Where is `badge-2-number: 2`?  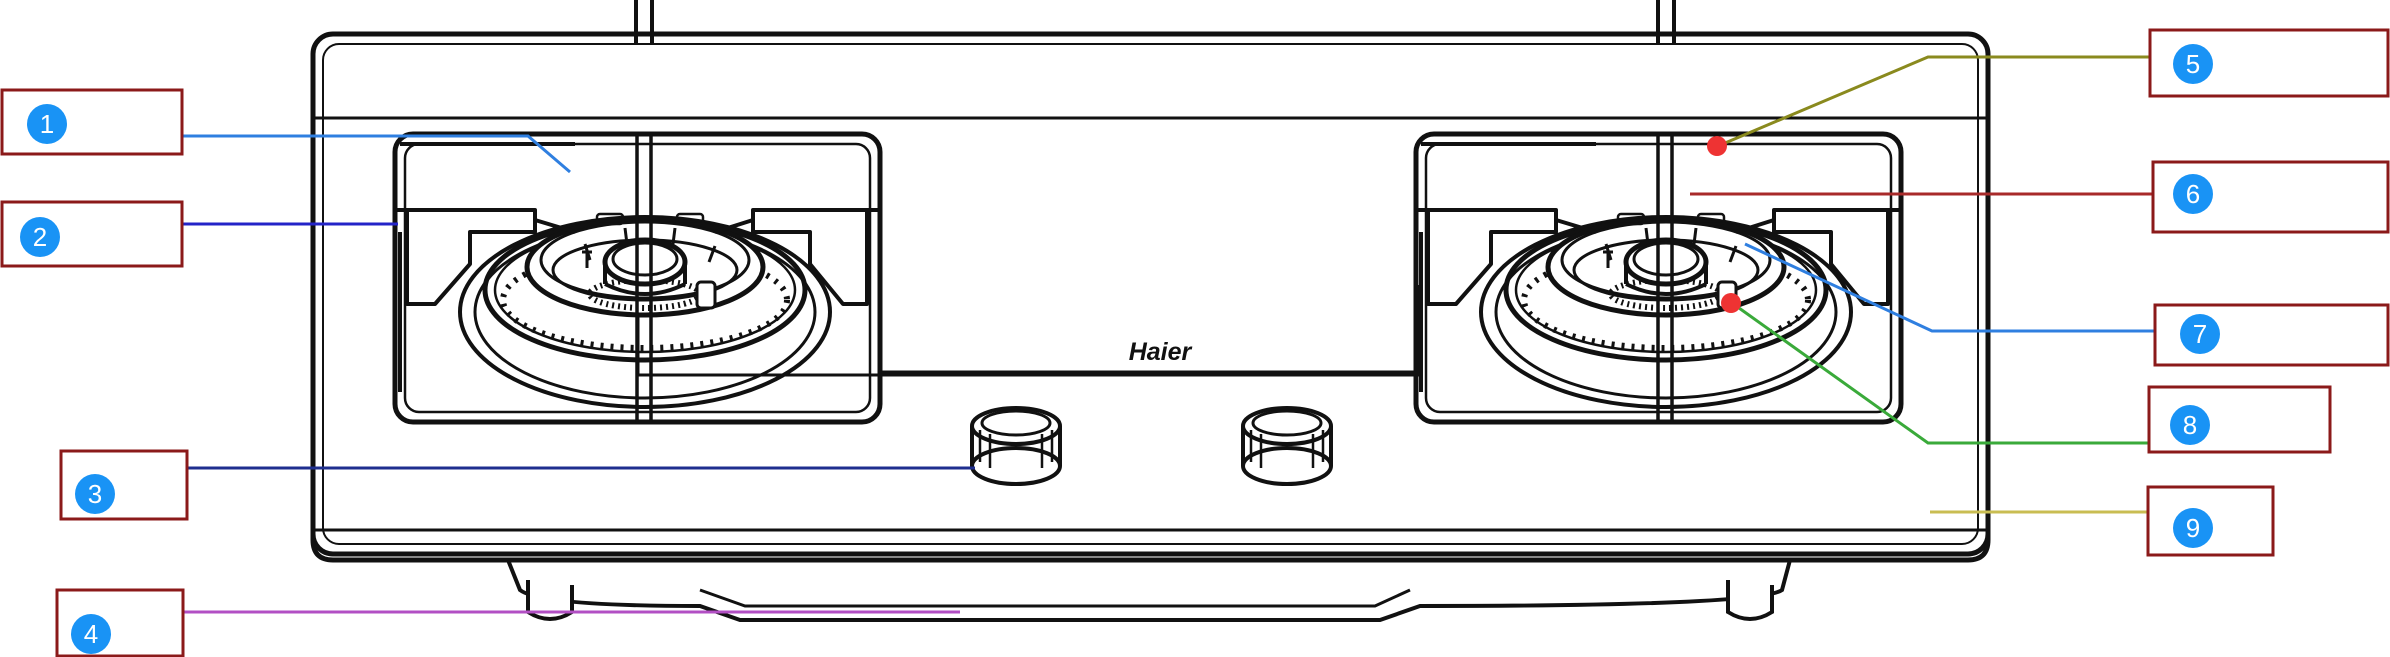 badge-2-number: 2 is located at coordinates (40, 237).